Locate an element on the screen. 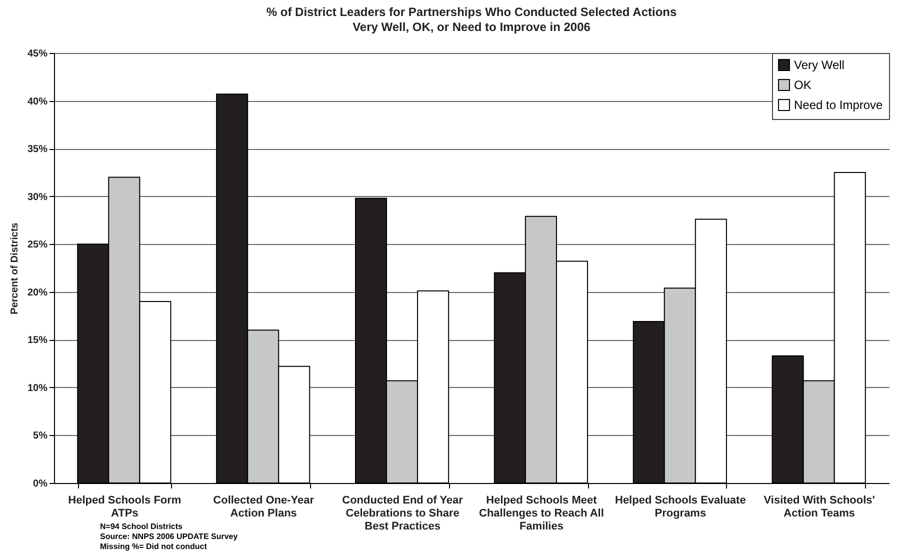  y-tick-label: 20% is located at coordinates (37, 292).